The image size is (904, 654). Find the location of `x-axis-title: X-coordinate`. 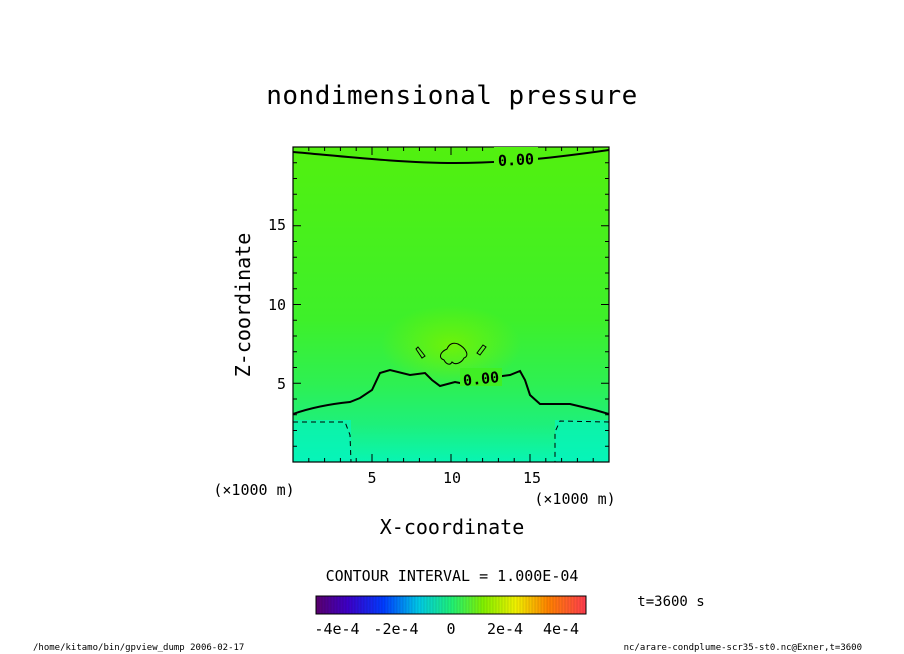

x-axis-title: X-coordinate is located at coordinates (452, 527).